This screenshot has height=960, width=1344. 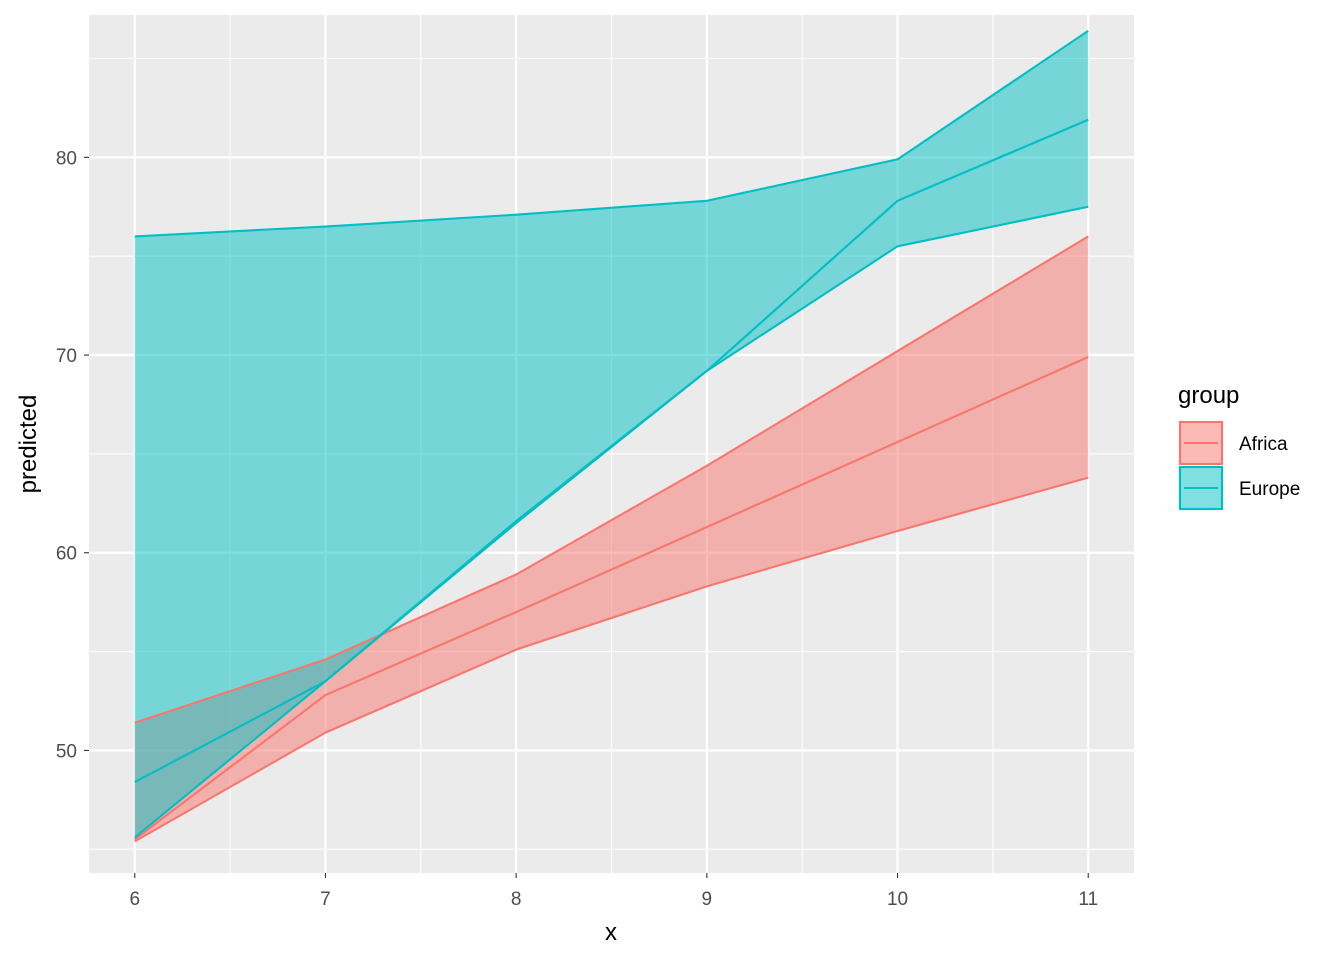 I want to click on x-axis: 6 7 8 9 10 11, so click(x=613, y=891).